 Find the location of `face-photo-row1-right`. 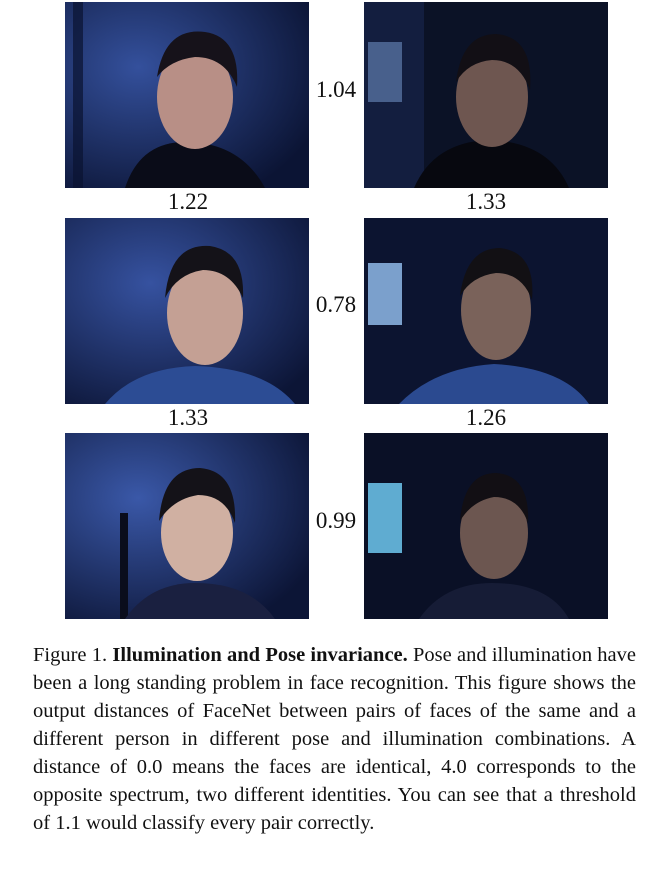

face-photo-row1-right is located at coordinates (486, 95).